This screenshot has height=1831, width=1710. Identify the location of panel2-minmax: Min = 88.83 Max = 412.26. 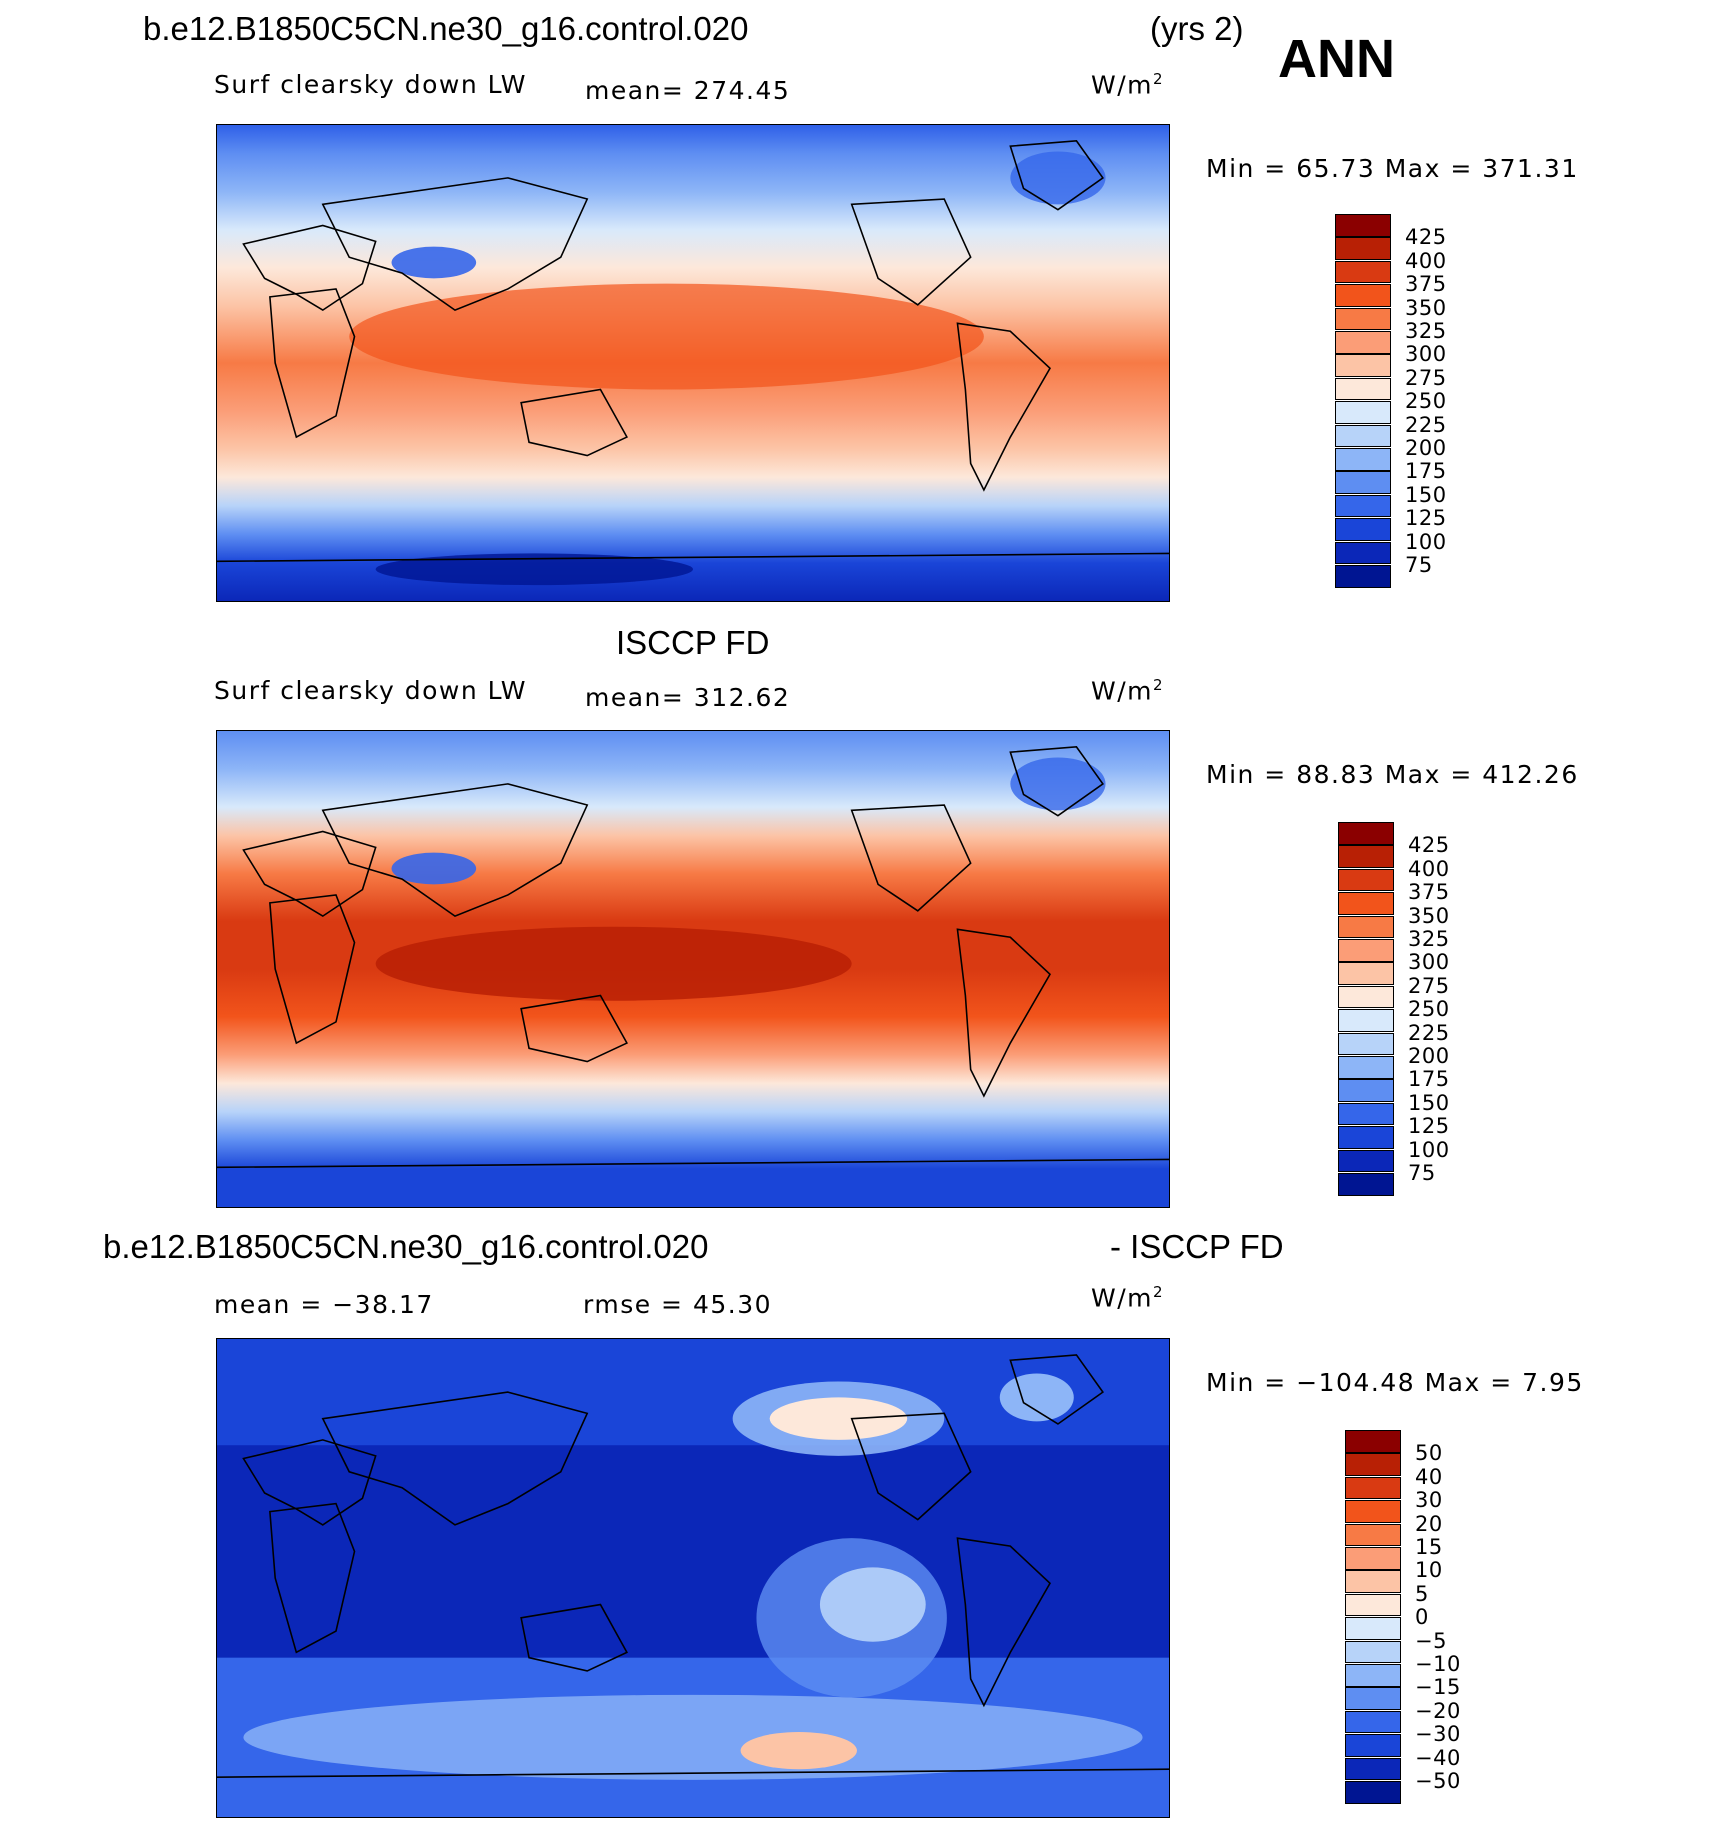
(1392, 774).